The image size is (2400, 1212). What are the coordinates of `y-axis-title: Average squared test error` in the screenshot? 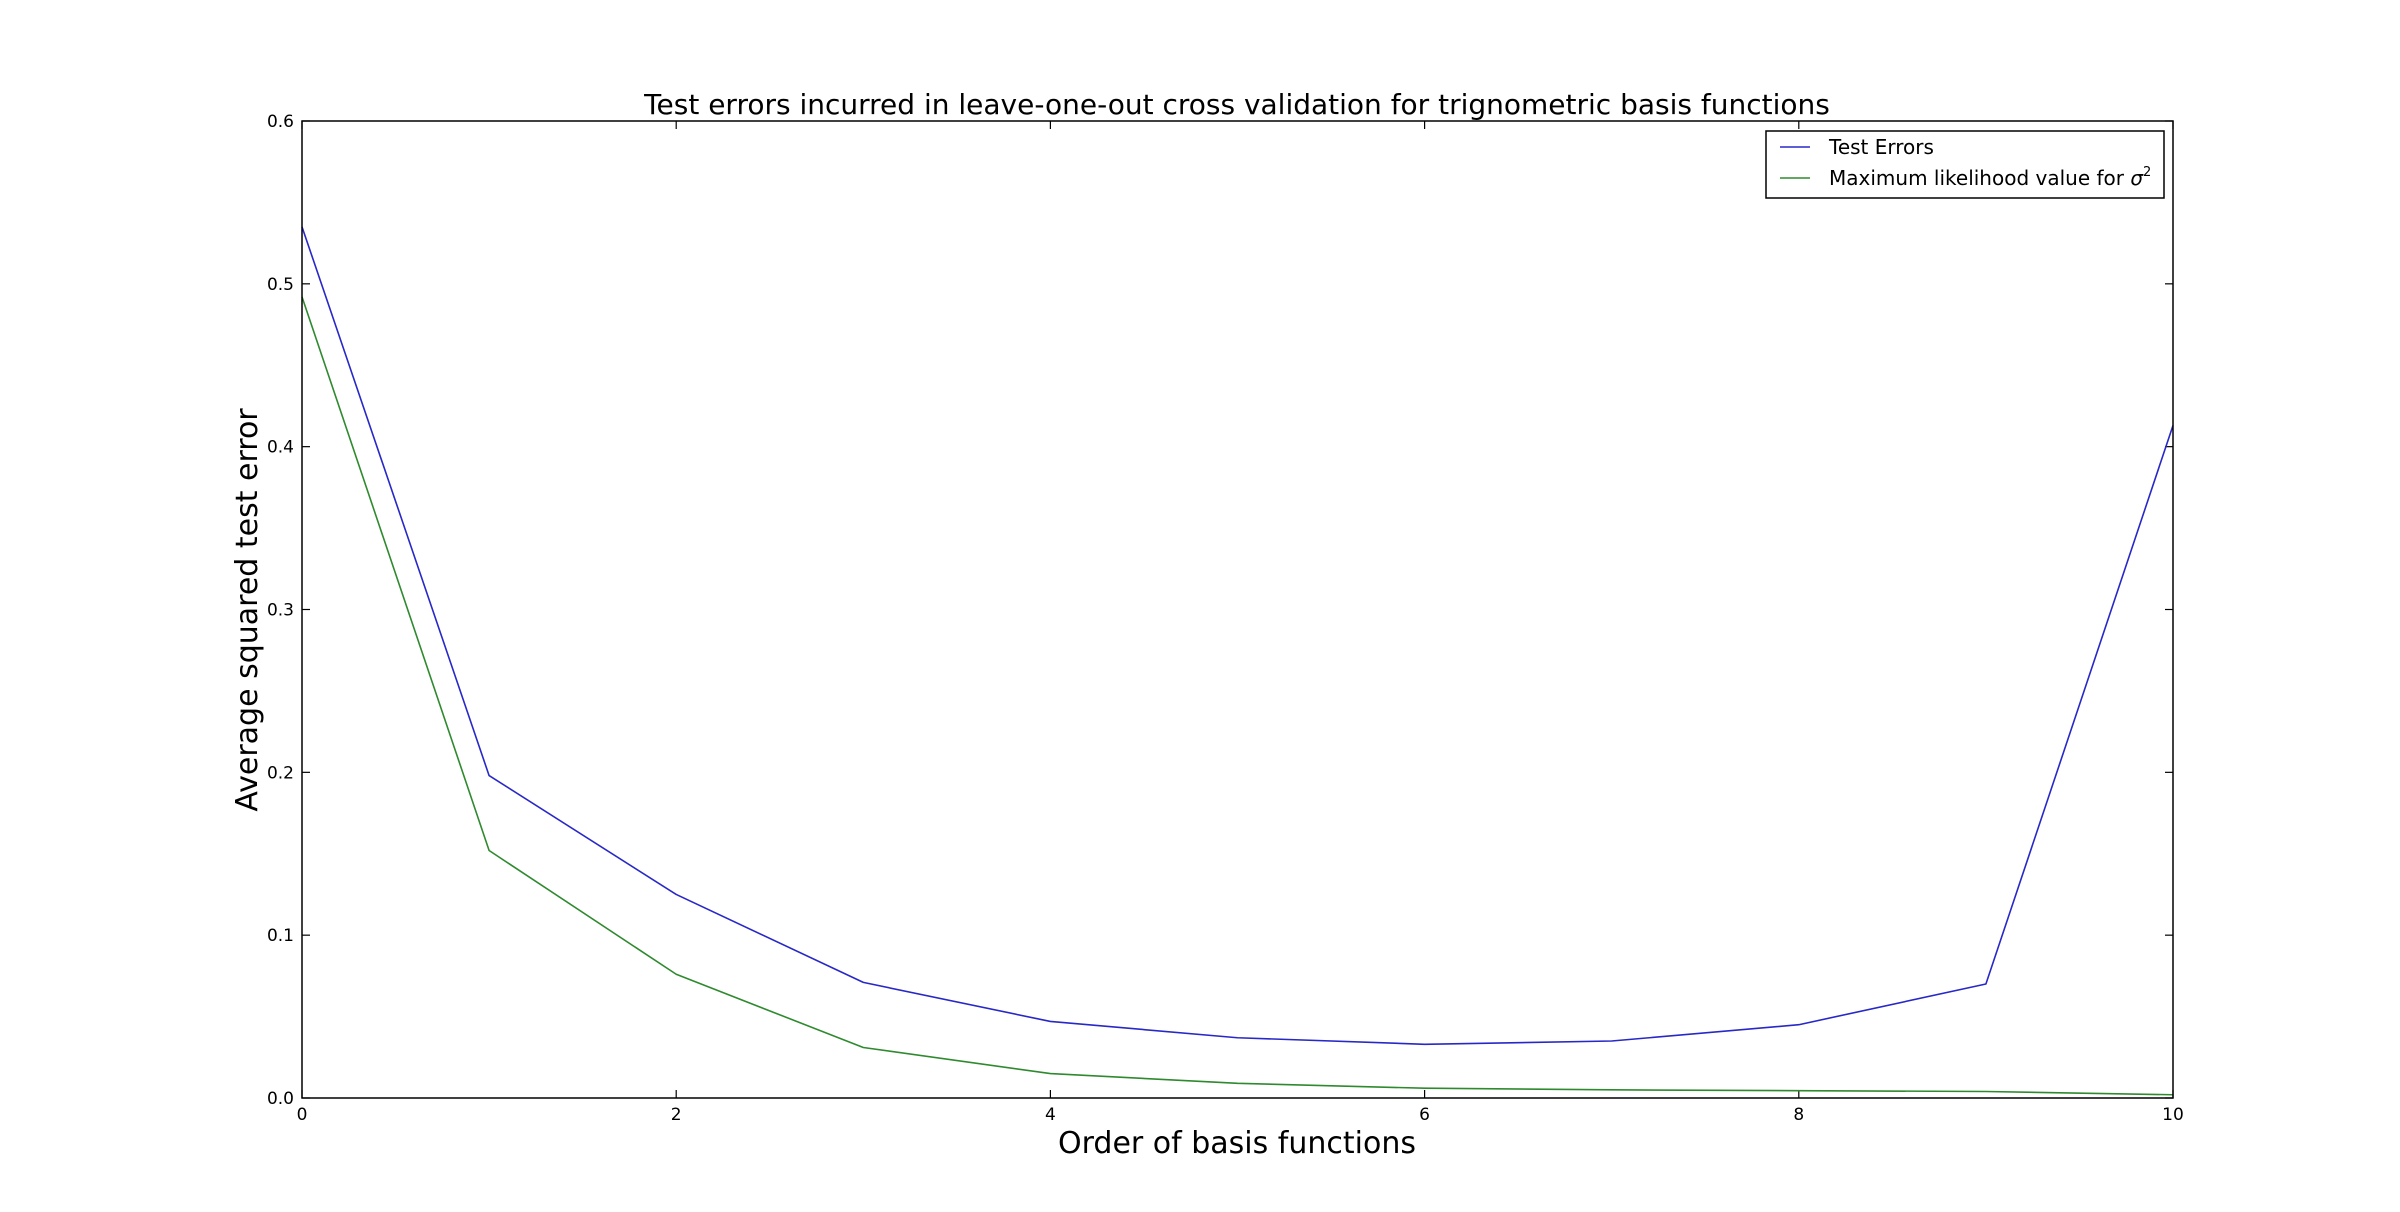 It's located at (247, 610).